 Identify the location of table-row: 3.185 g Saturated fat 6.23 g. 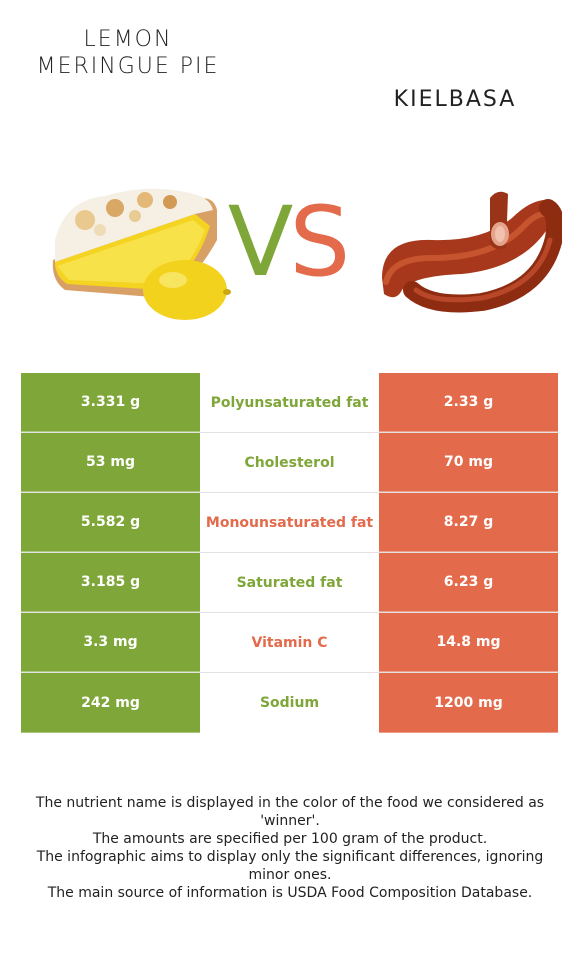
(289, 583).